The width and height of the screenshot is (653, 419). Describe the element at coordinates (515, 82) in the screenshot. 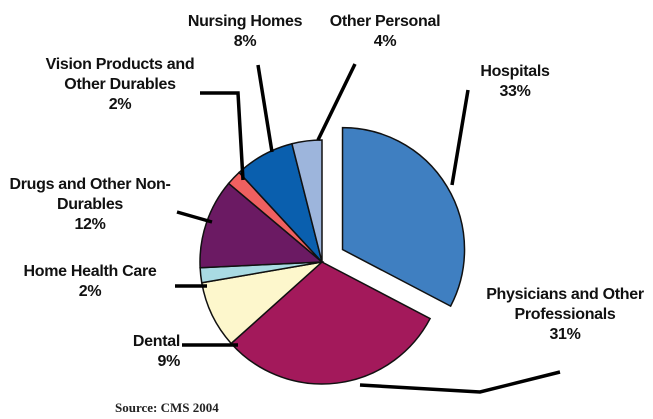

I see `slice-label: Hospitals 33%` at that location.